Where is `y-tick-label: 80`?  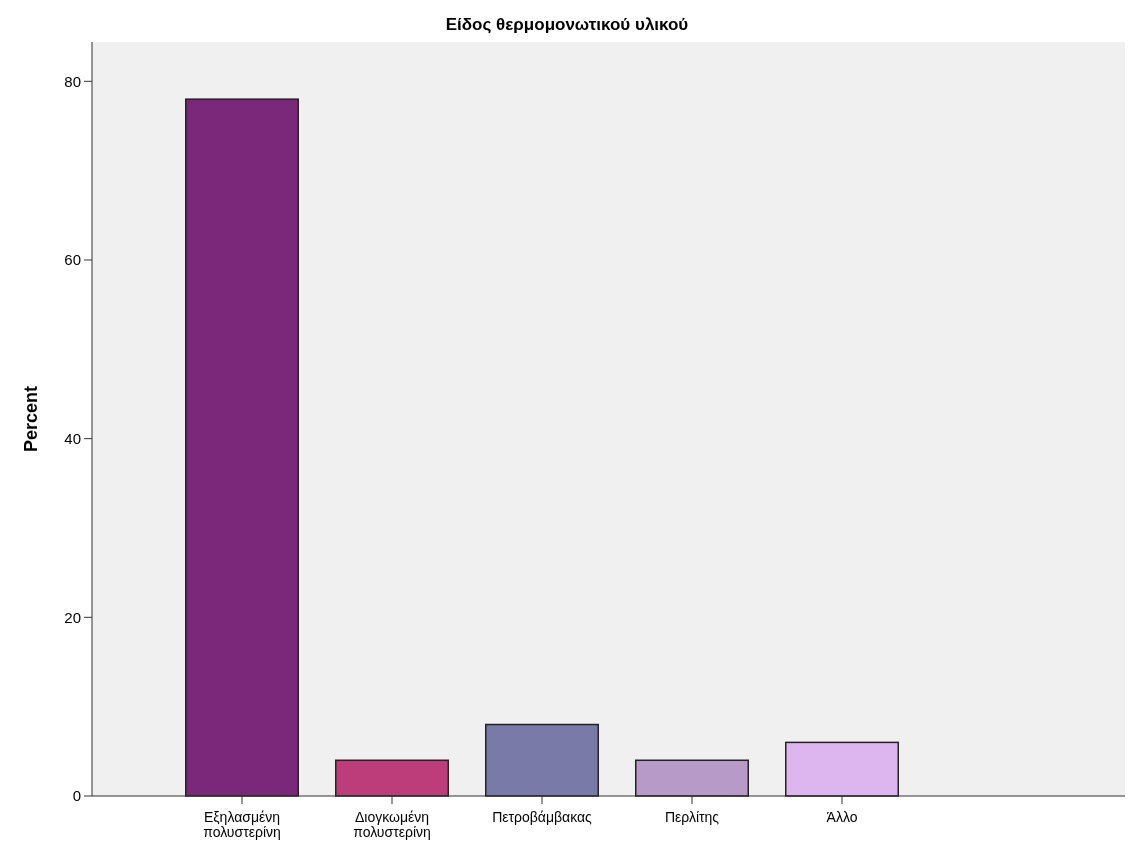 y-tick-label: 80 is located at coordinates (72, 81).